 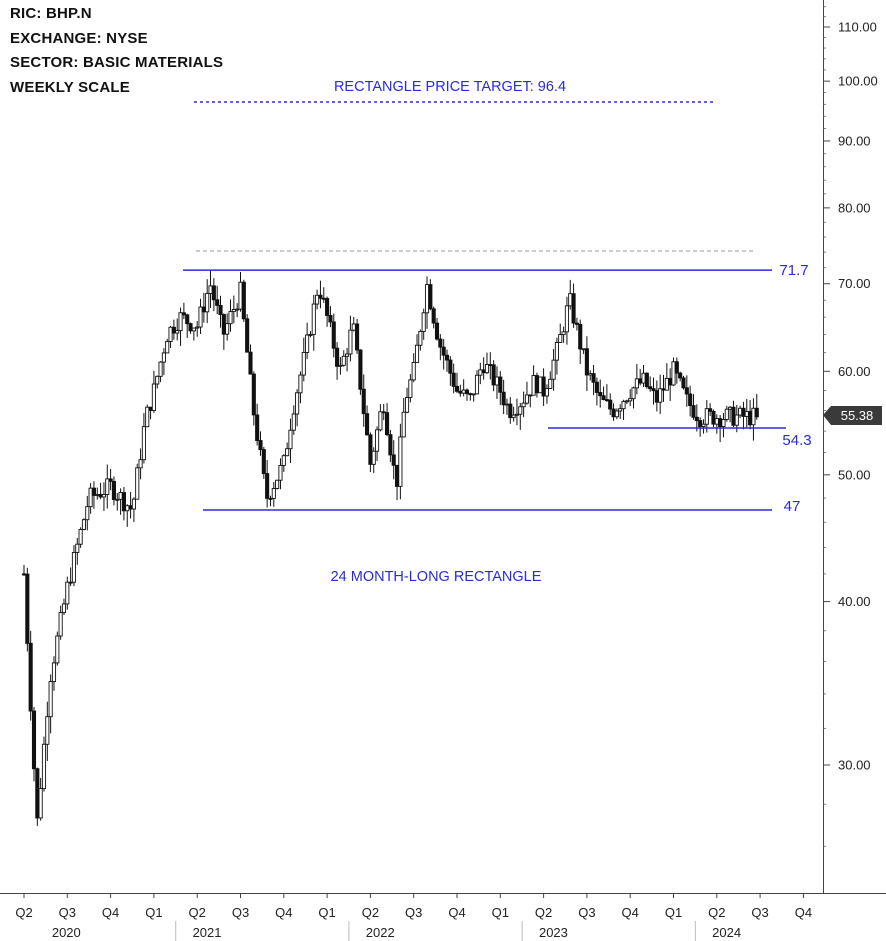 I want to click on ric-label: RIC: BHP.N, so click(x=51, y=13).